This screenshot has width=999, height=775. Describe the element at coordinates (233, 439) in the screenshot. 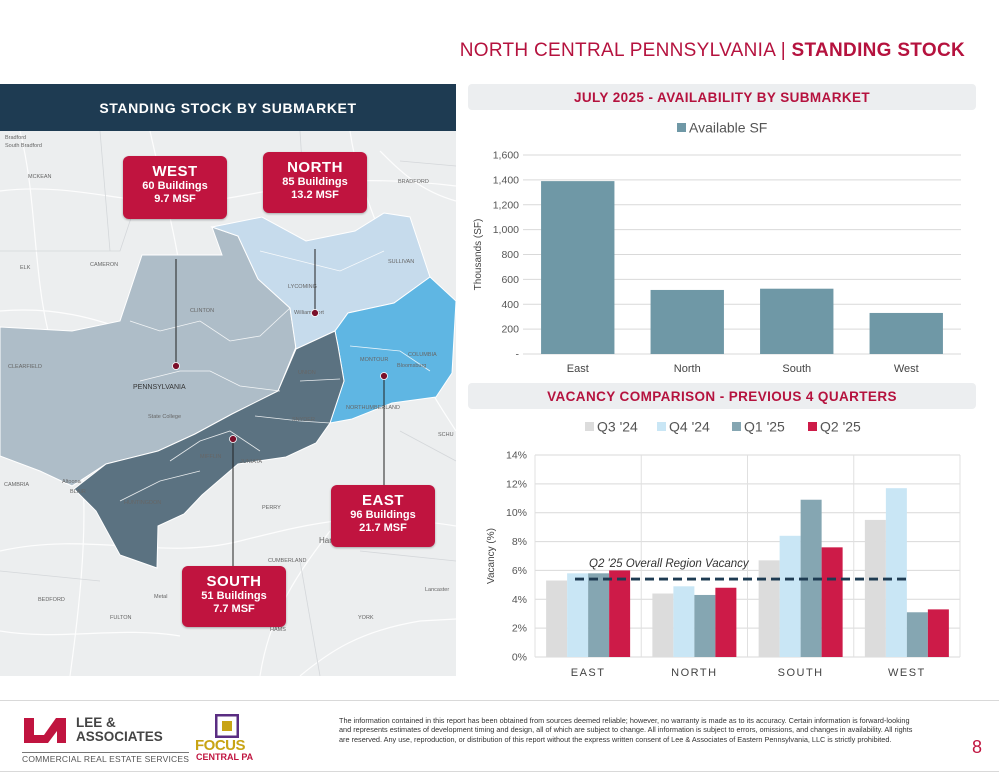

I see `pin-south` at that location.